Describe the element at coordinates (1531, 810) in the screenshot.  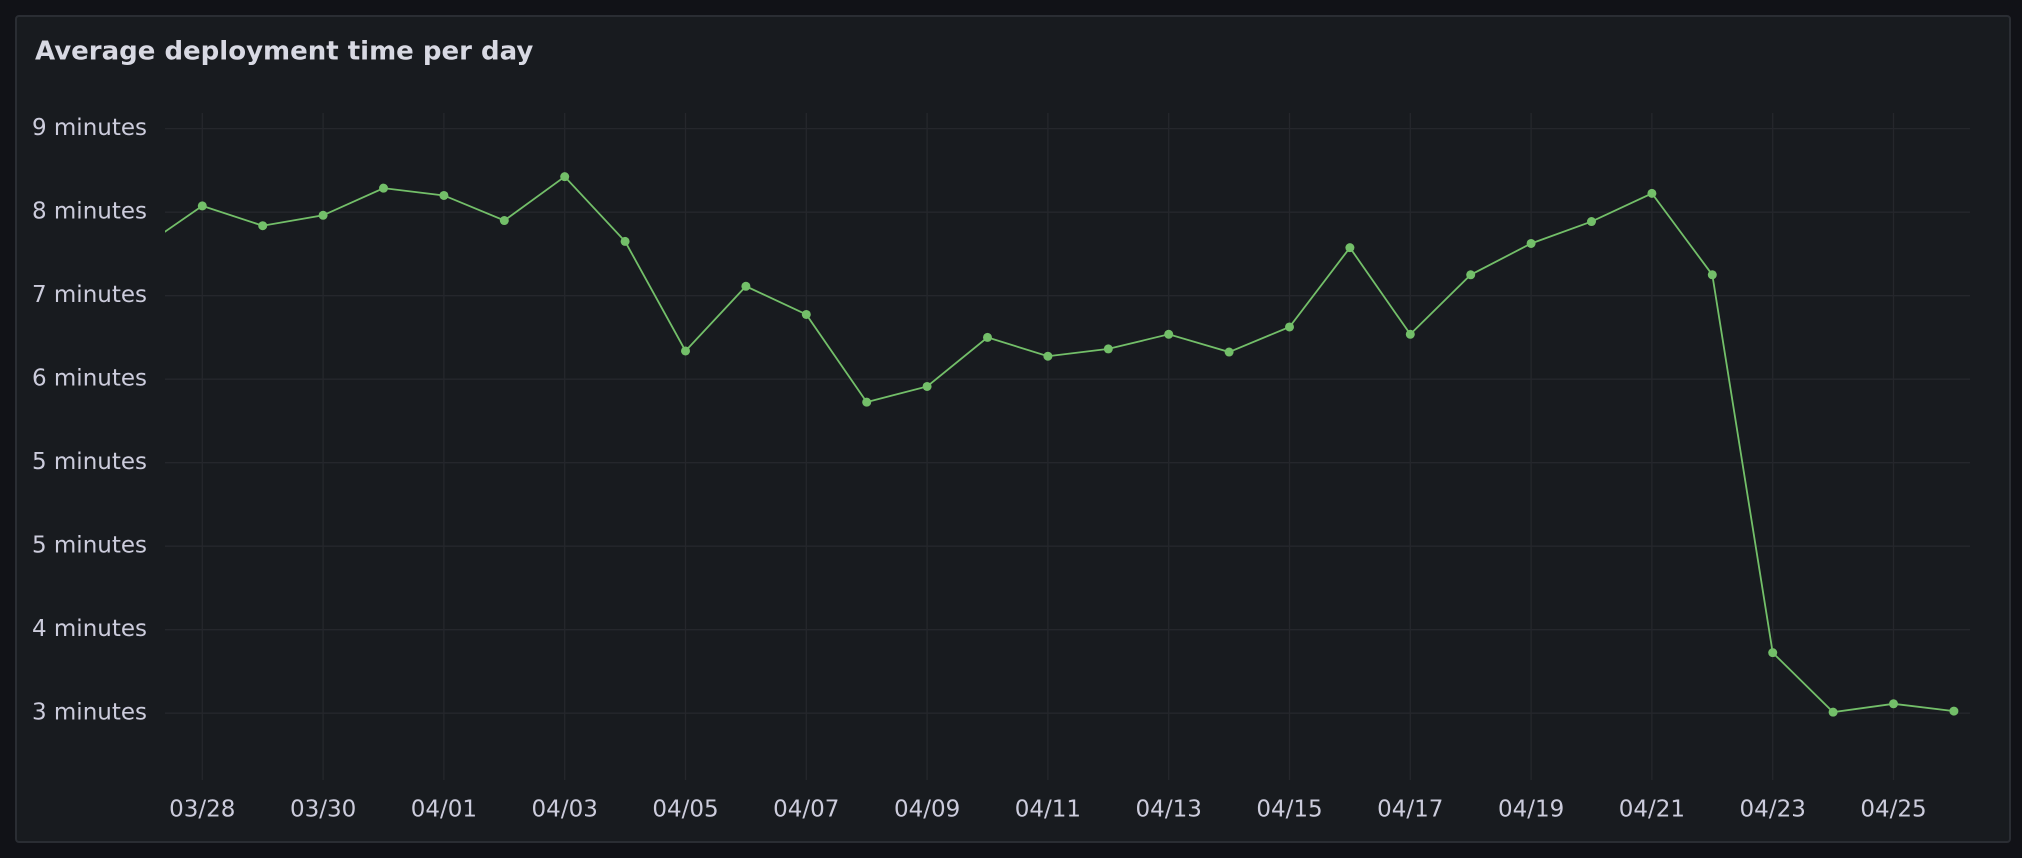
I see `x-tick-label: 04/19` at that location.